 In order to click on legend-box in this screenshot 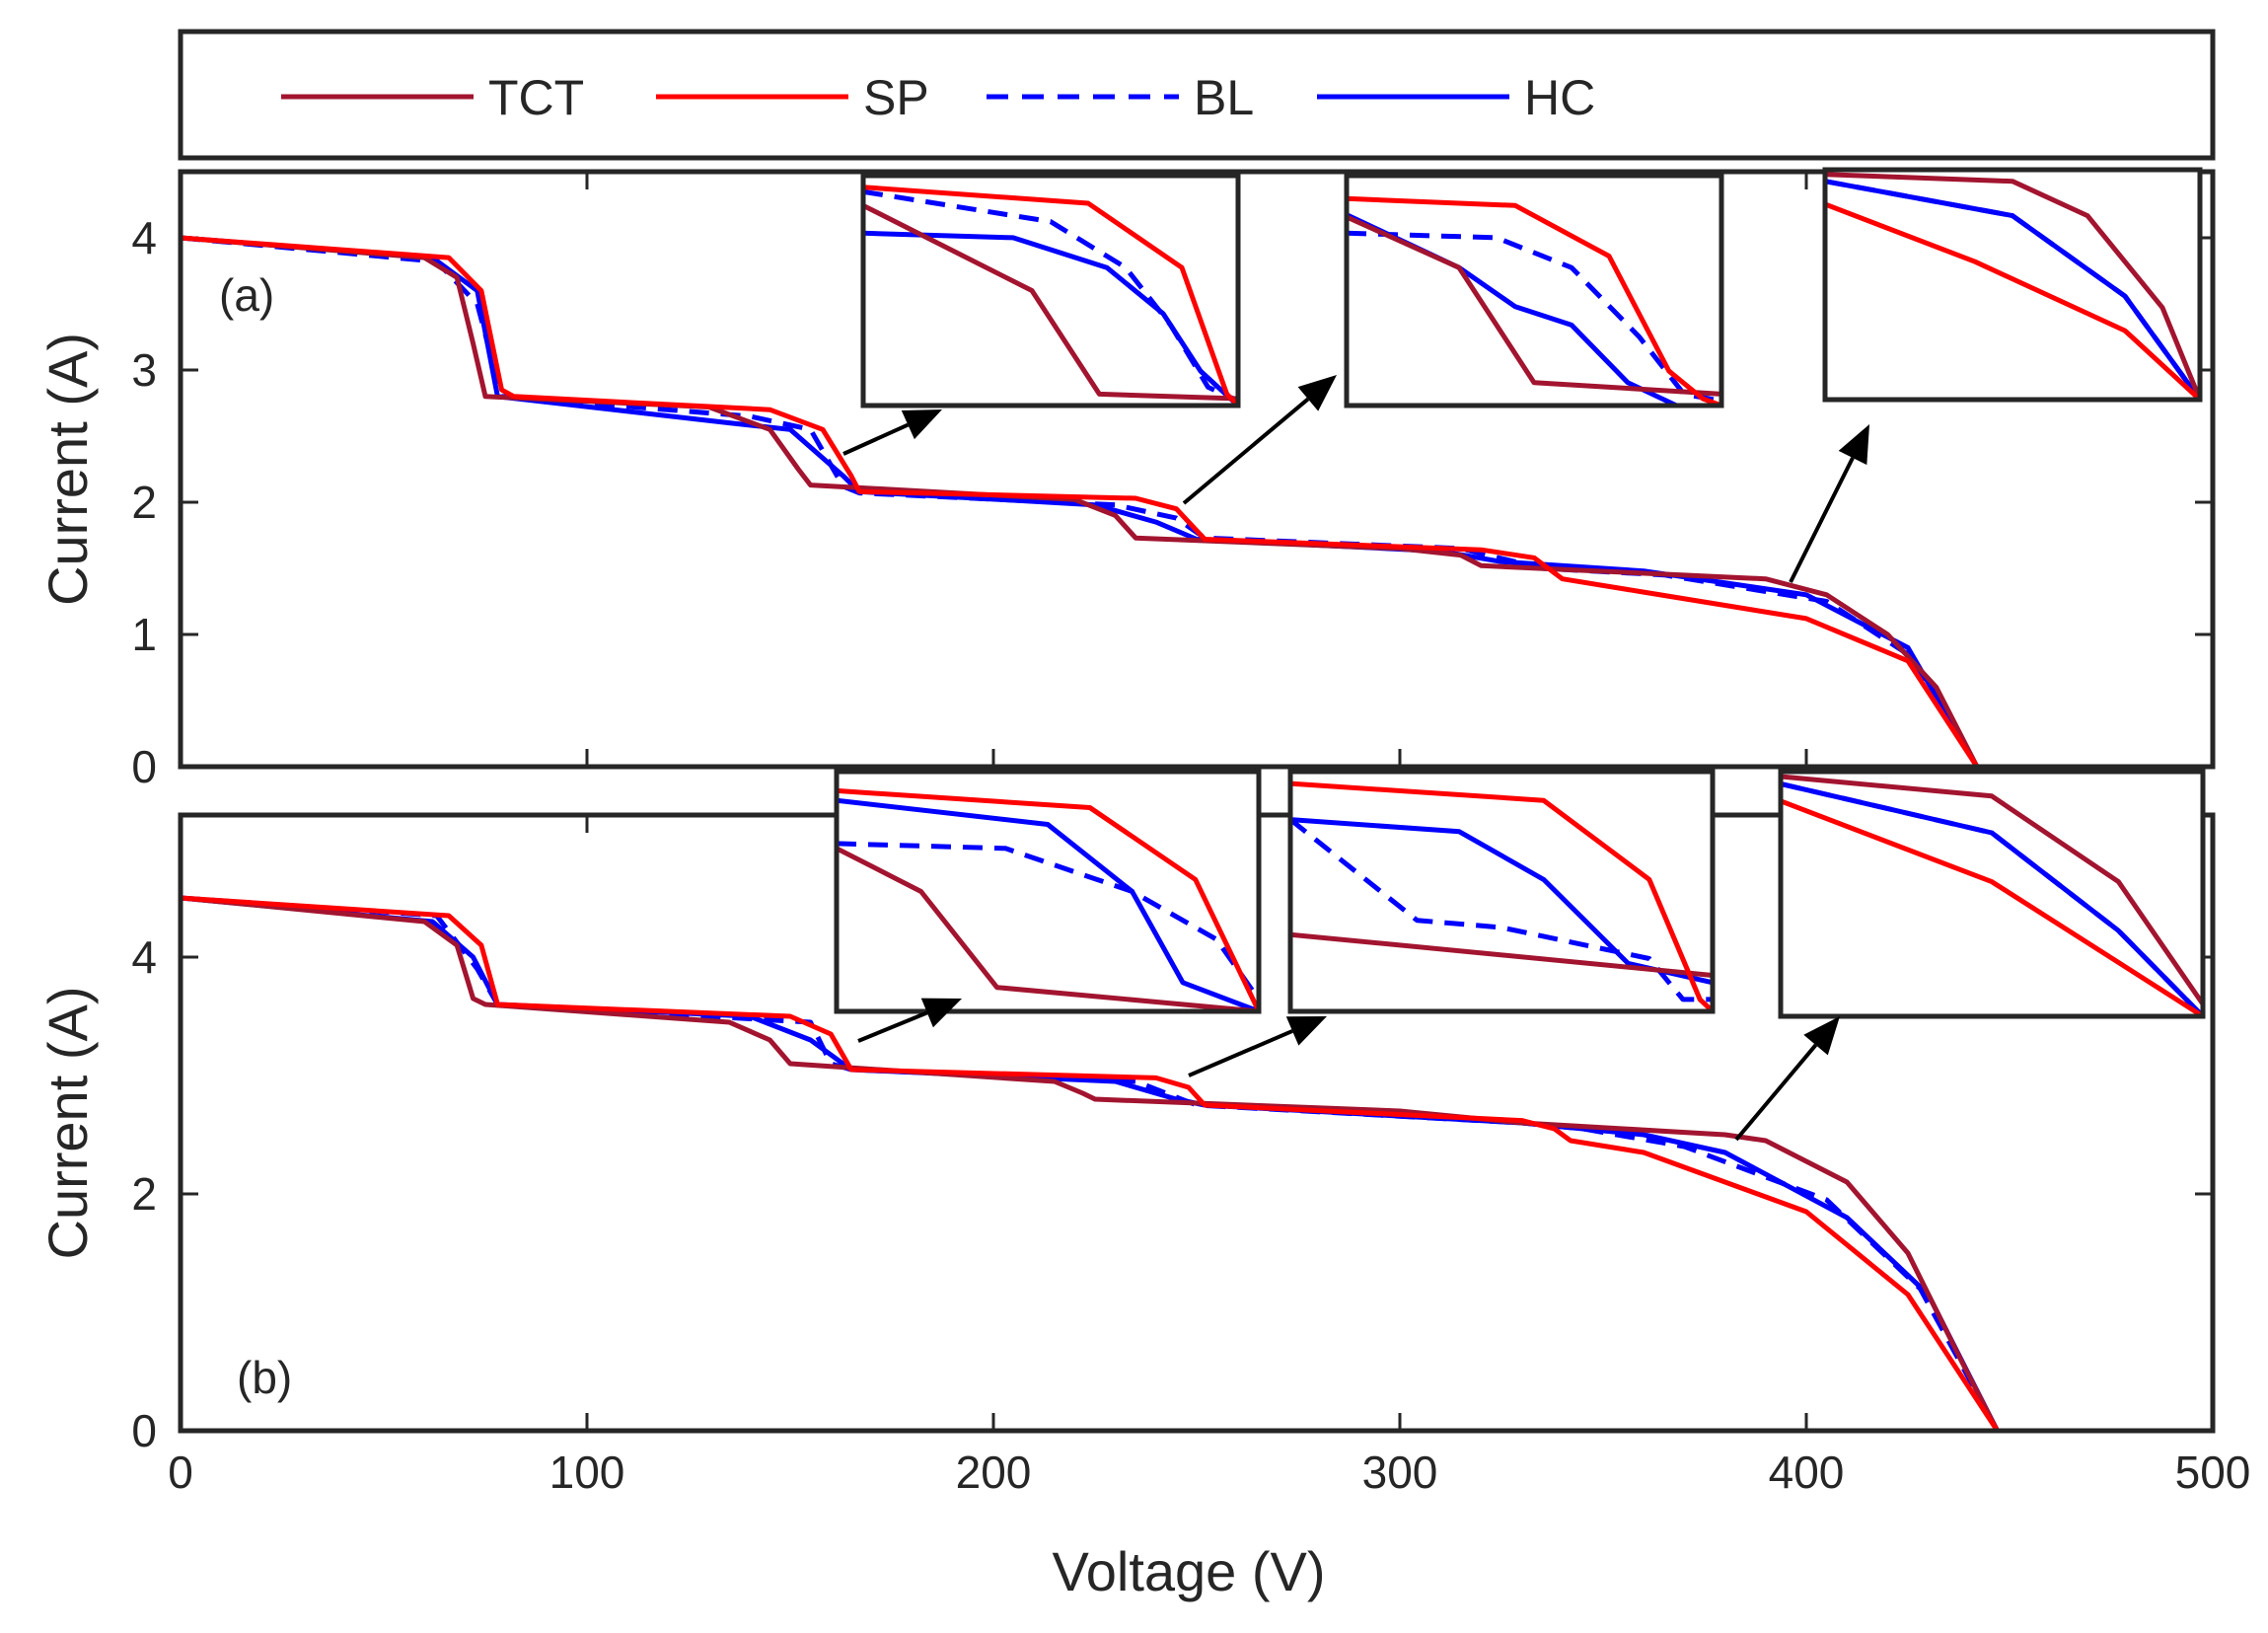, I will do `click(1197, 95)`.